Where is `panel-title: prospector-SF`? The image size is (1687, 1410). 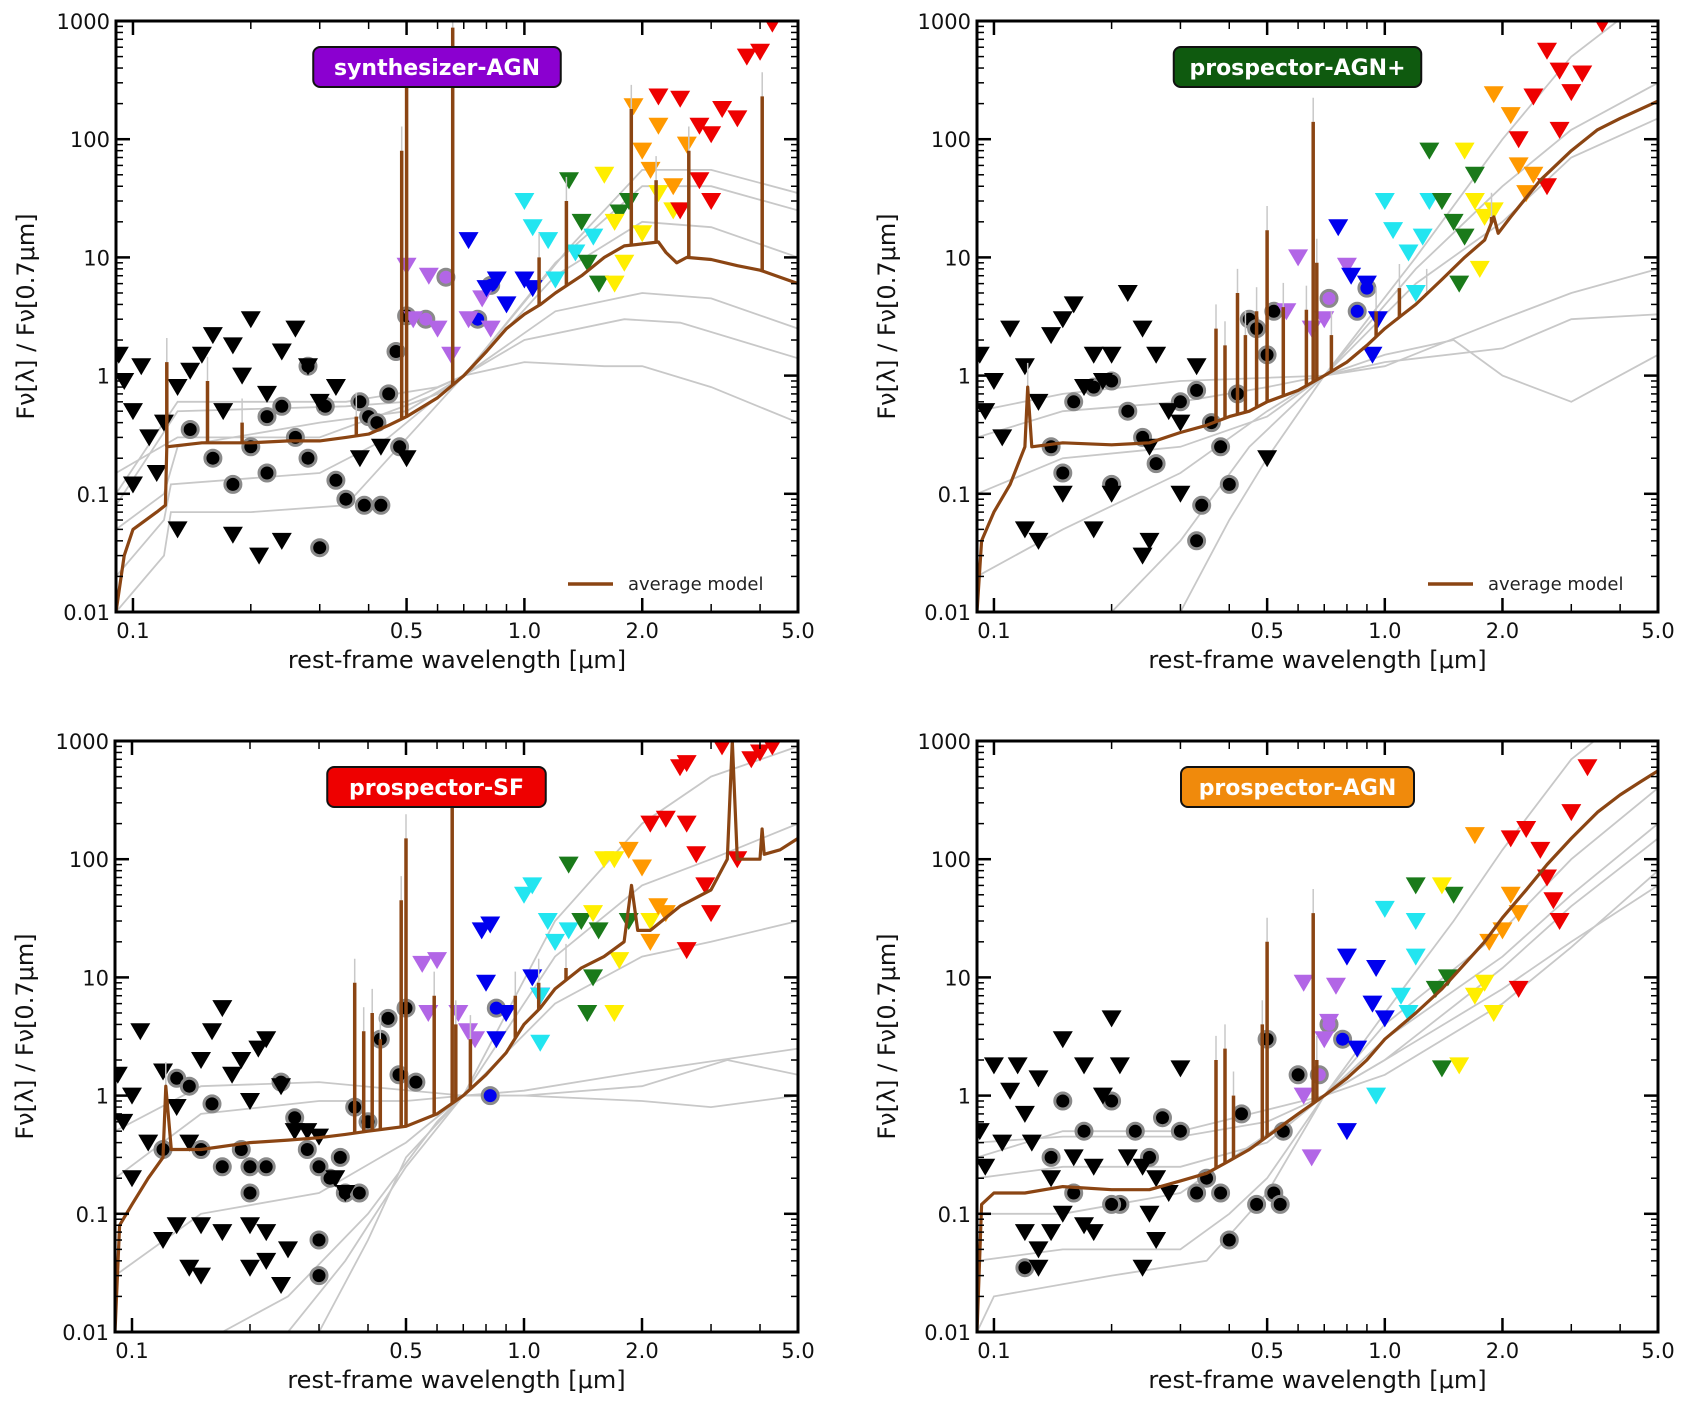 panel-title: prospector-SF is located at coordinates (436, 788).